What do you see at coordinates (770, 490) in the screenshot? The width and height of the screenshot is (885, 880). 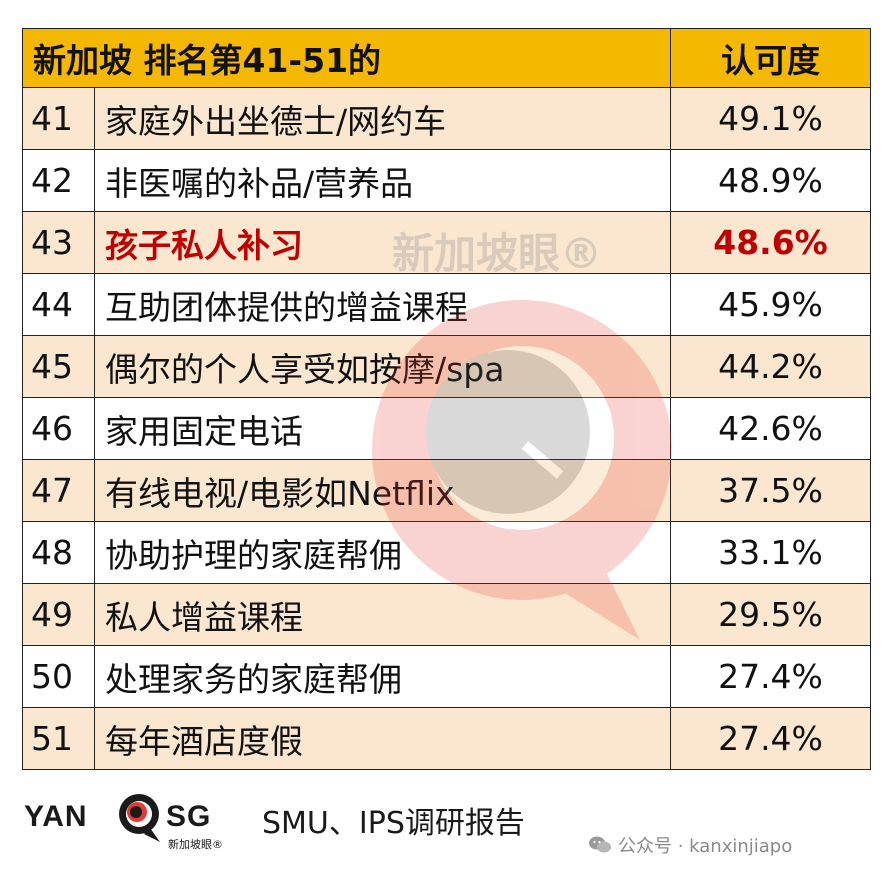 I see `score-cell: 37.5%` at bounding box center [770, 490].